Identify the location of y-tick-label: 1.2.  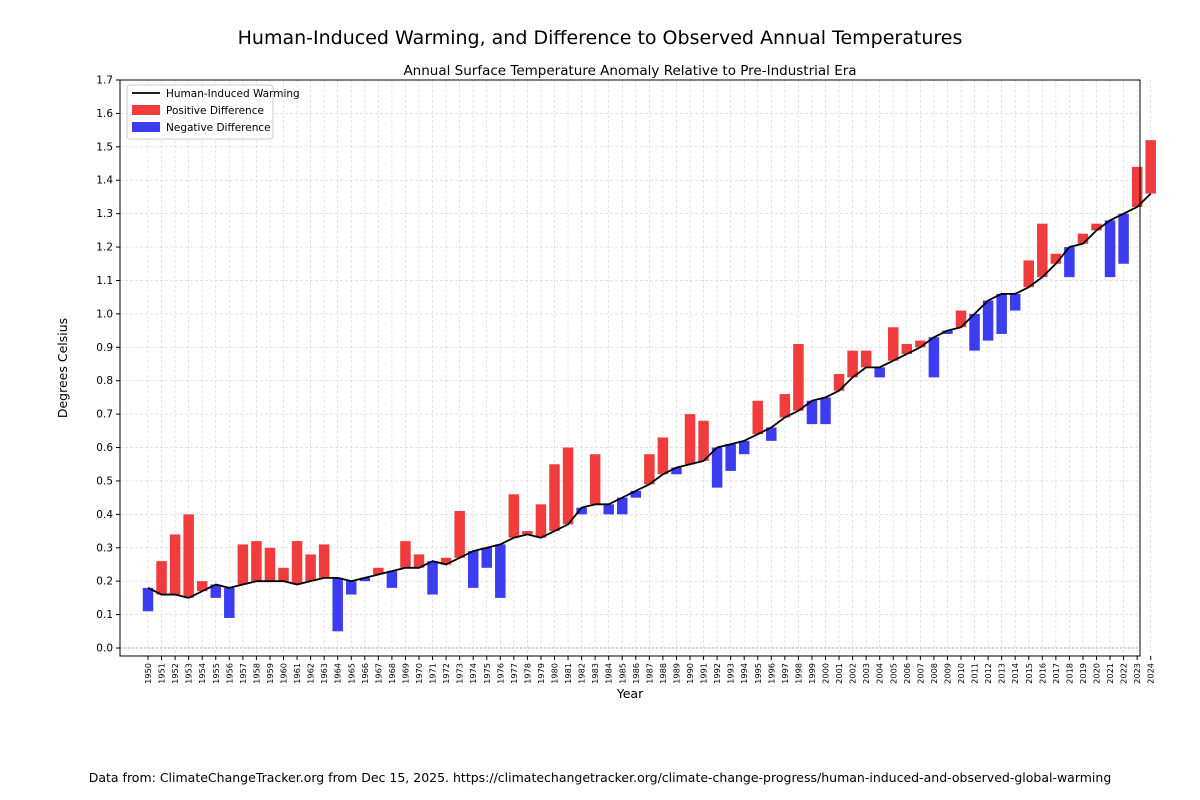
(104, 248).